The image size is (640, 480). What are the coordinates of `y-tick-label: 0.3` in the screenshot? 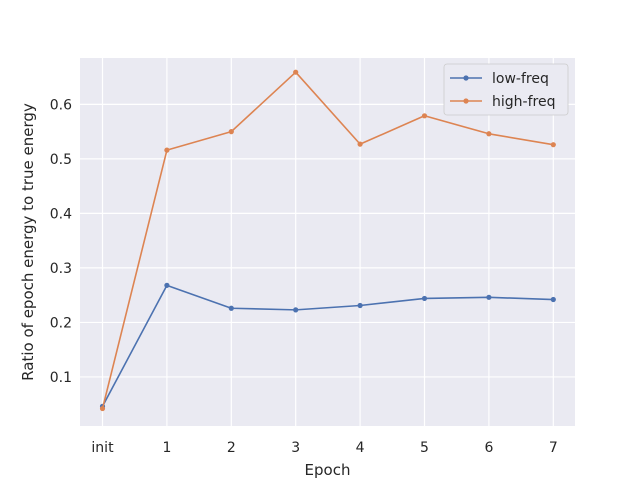 It's located at (61, 269).